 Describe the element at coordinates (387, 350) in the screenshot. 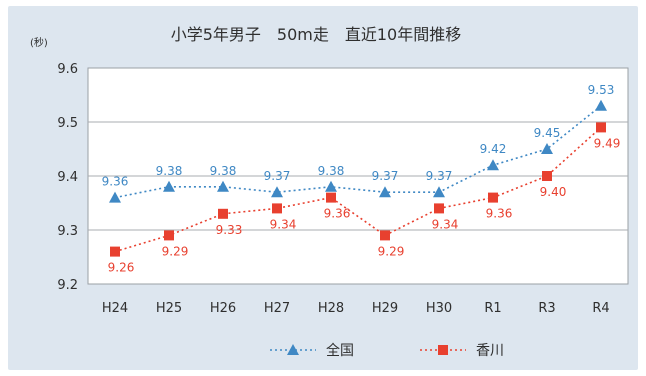

I see `legend: 全国 香川` at that location.